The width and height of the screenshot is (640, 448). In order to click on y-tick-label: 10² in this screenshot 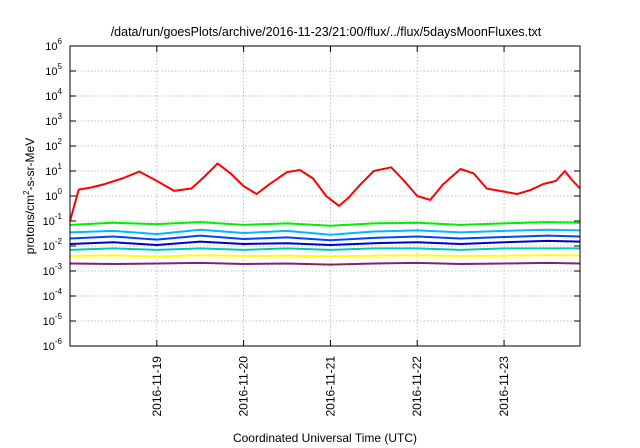, I will do `click(53, 145)`.